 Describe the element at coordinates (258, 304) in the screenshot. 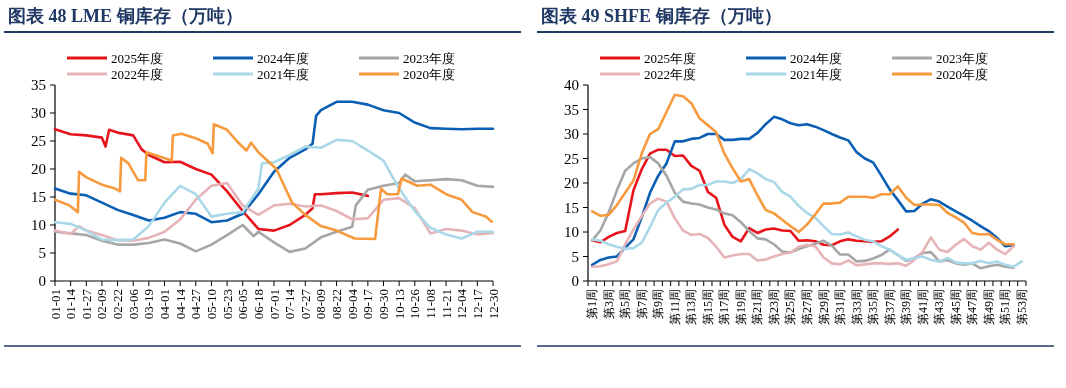

I see `x-tick-label: 06-18` at that location.